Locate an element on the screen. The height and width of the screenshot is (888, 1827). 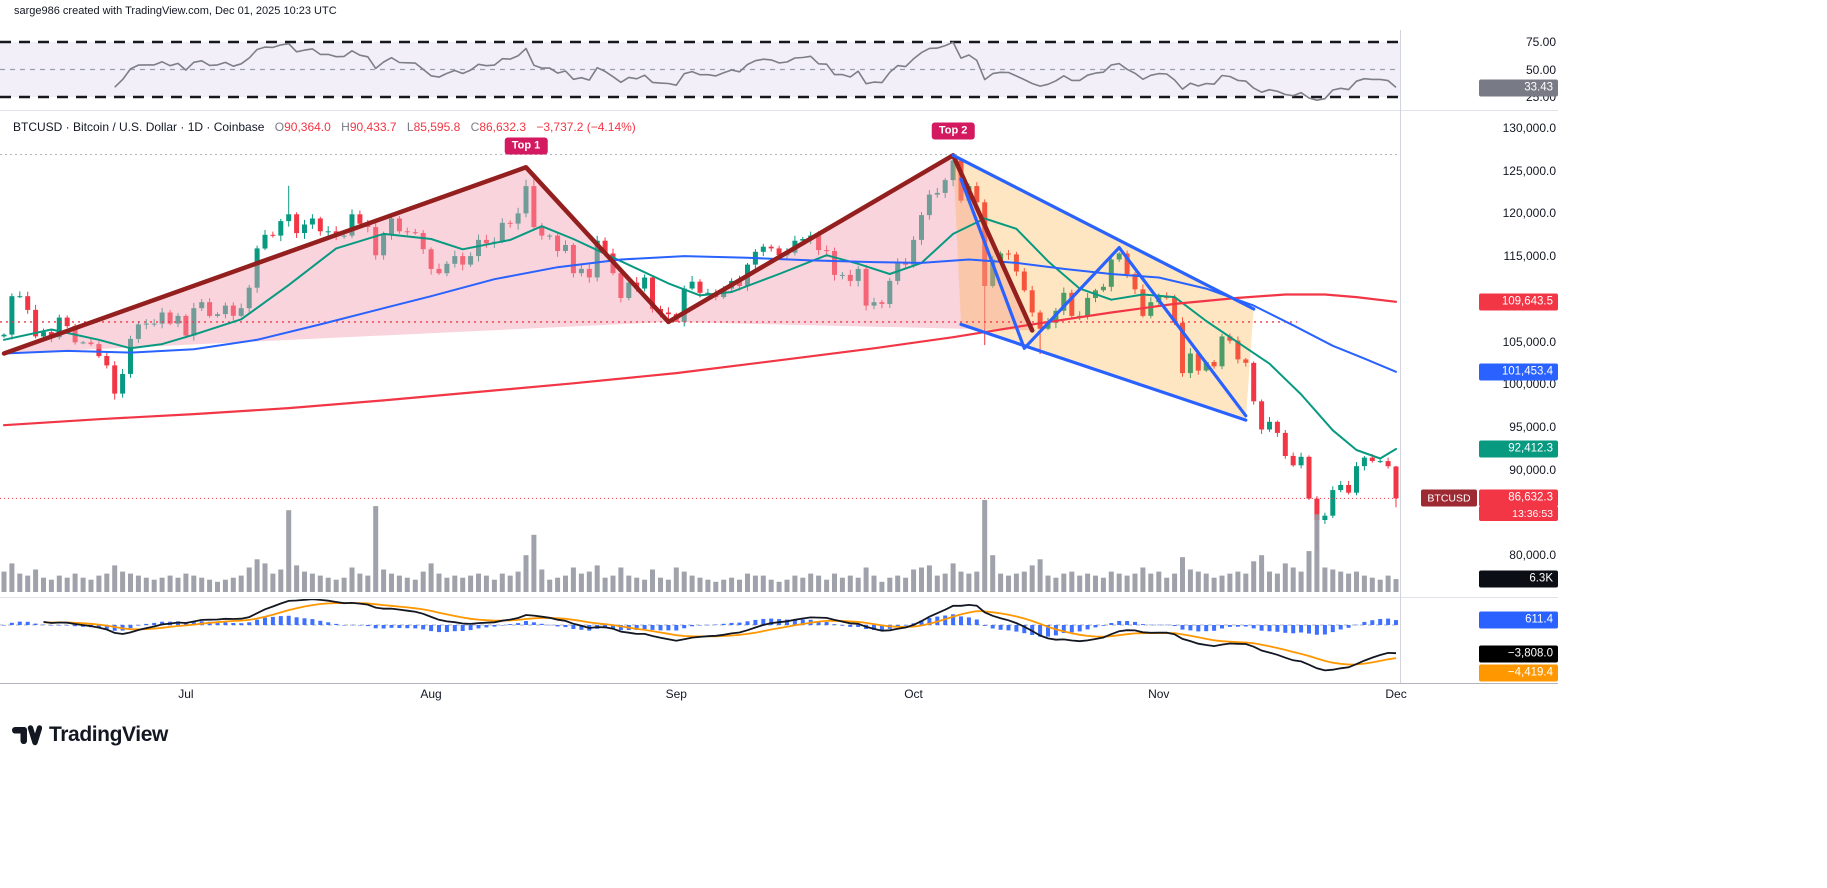
high-label: H is located at coordinates (345, 127).